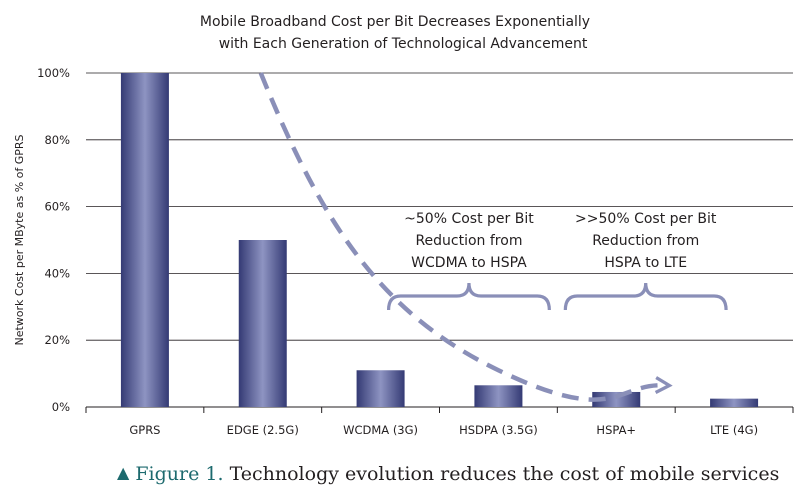  What do you see at coordinates (57, 340) in the screenshot?
I see `y-tick-label: 20%` at bounding box center [57, 340].